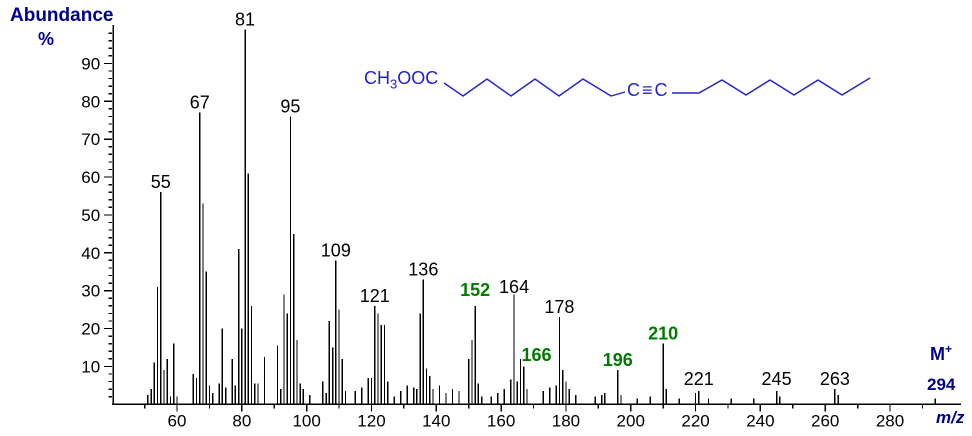 This screenshot has width=972, height=436. What do you see at coordinates (90, 63) in the screenshot?
I see `svg-text: 90` at bounding box center [90, 63].